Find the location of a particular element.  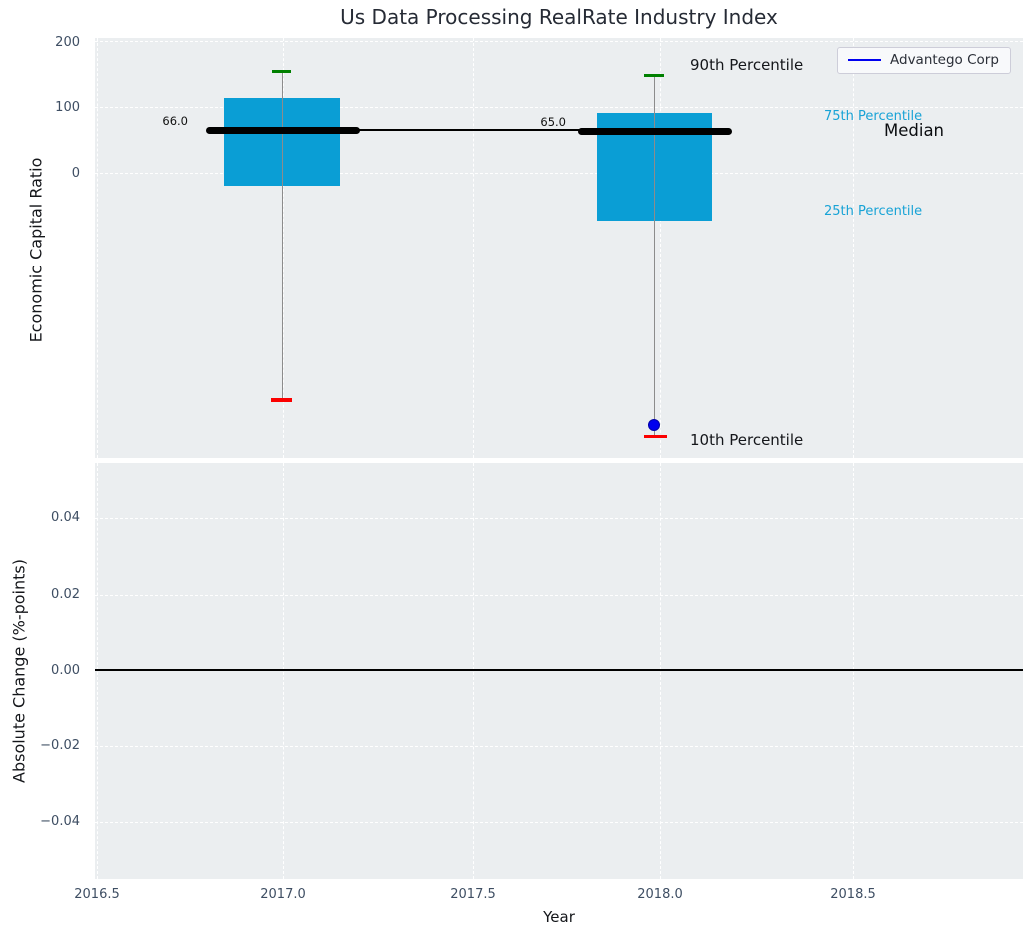

annotation-75th-percentile: 75th Percentile is located at coordinates (873, 116).